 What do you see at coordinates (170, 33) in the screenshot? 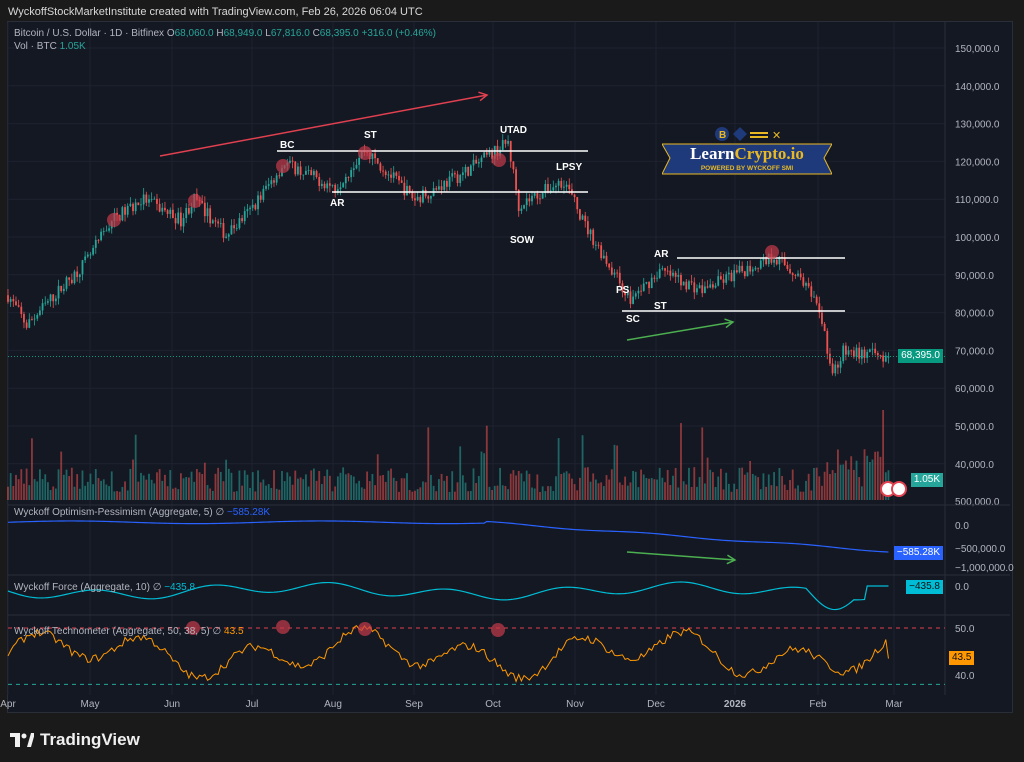
I see `open-label: O` at bounding box center [170, 33].